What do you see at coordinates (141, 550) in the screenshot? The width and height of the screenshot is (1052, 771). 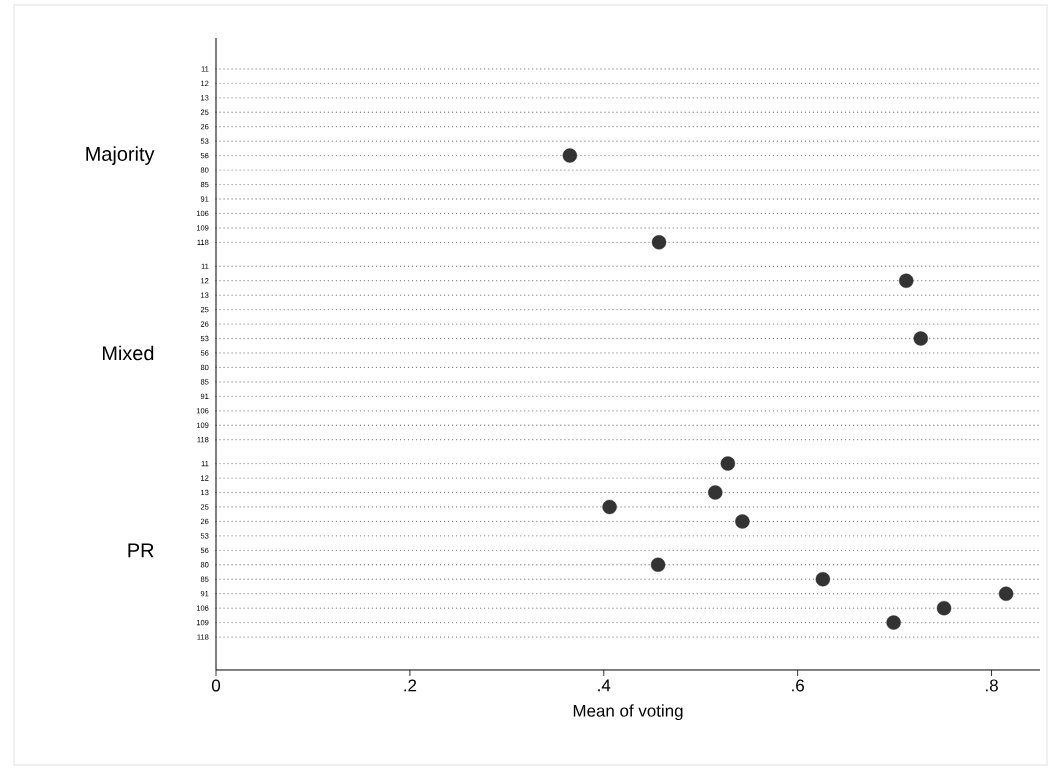 I see `text: PR` at bounding box center [141, 550].